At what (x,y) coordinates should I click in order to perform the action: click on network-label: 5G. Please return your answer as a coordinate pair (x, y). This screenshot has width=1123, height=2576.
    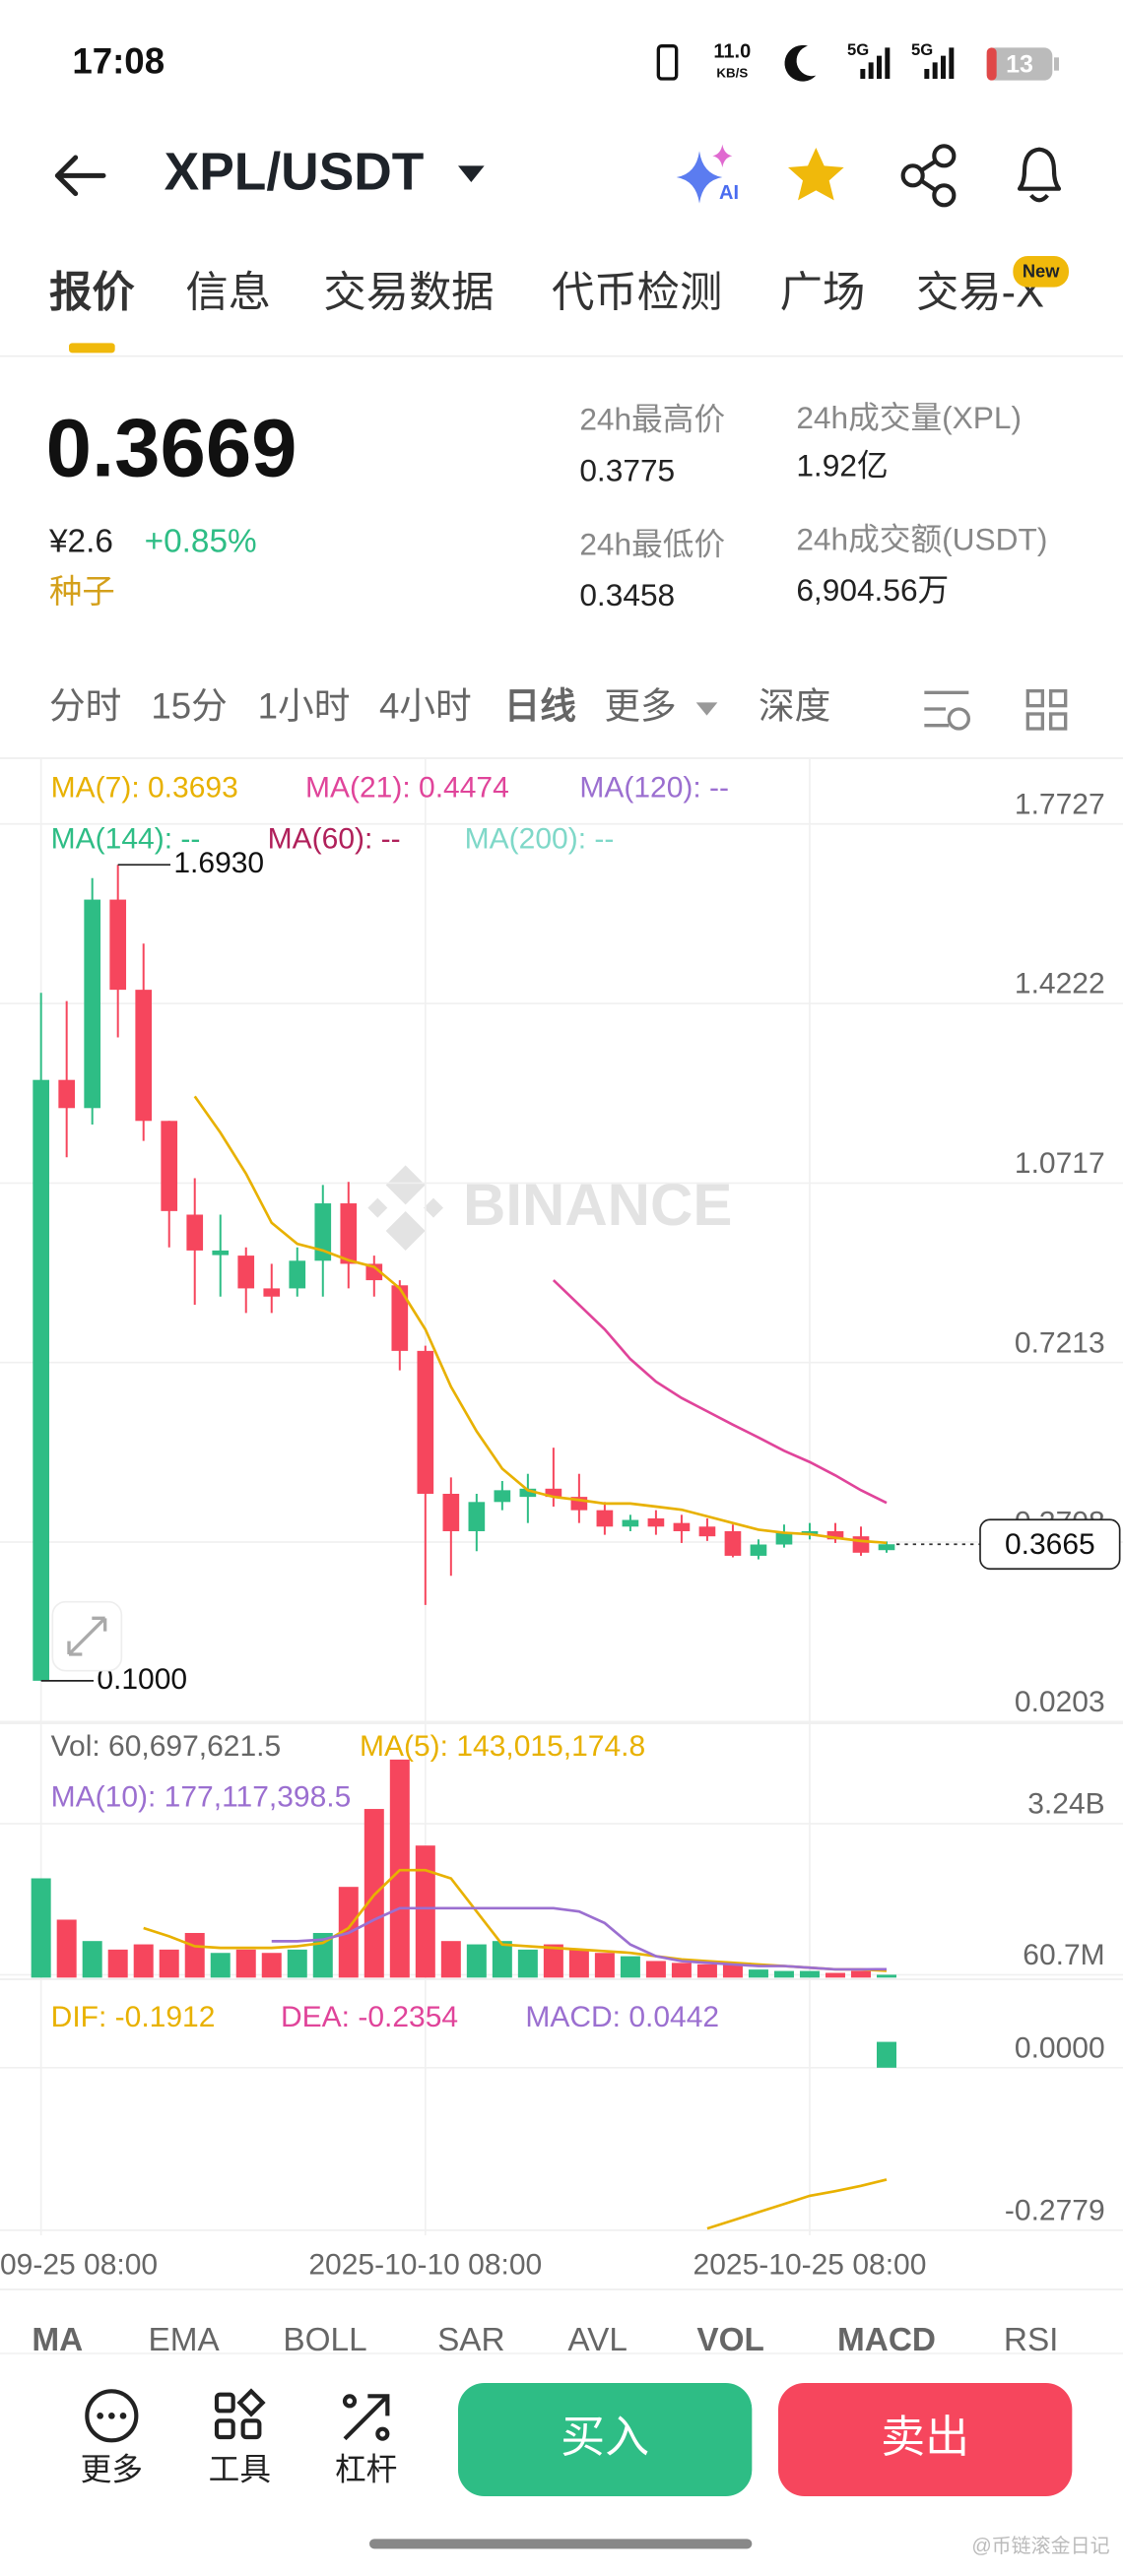
    Looking at the image, I should click on (922, 49).